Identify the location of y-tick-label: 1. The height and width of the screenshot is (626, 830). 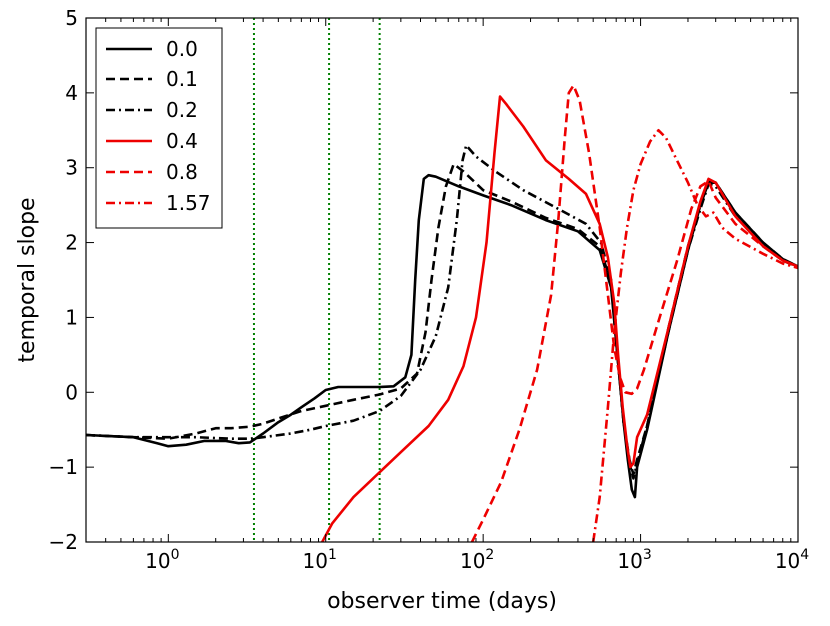
(71, 317).